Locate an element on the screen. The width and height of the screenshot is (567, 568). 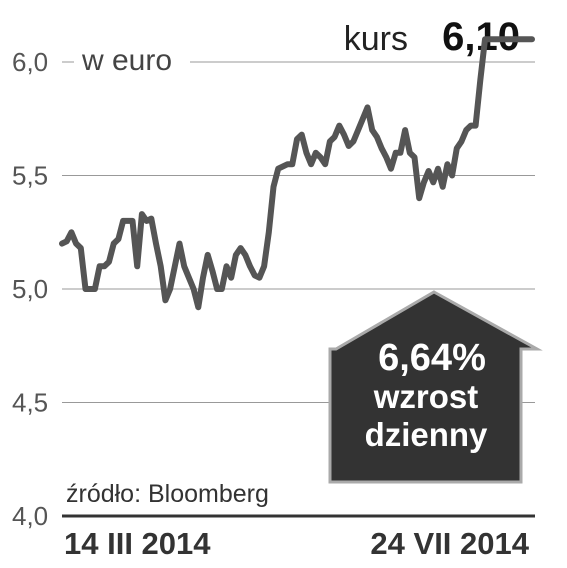
unit-label: w euro is located at coordinates (126, 60).